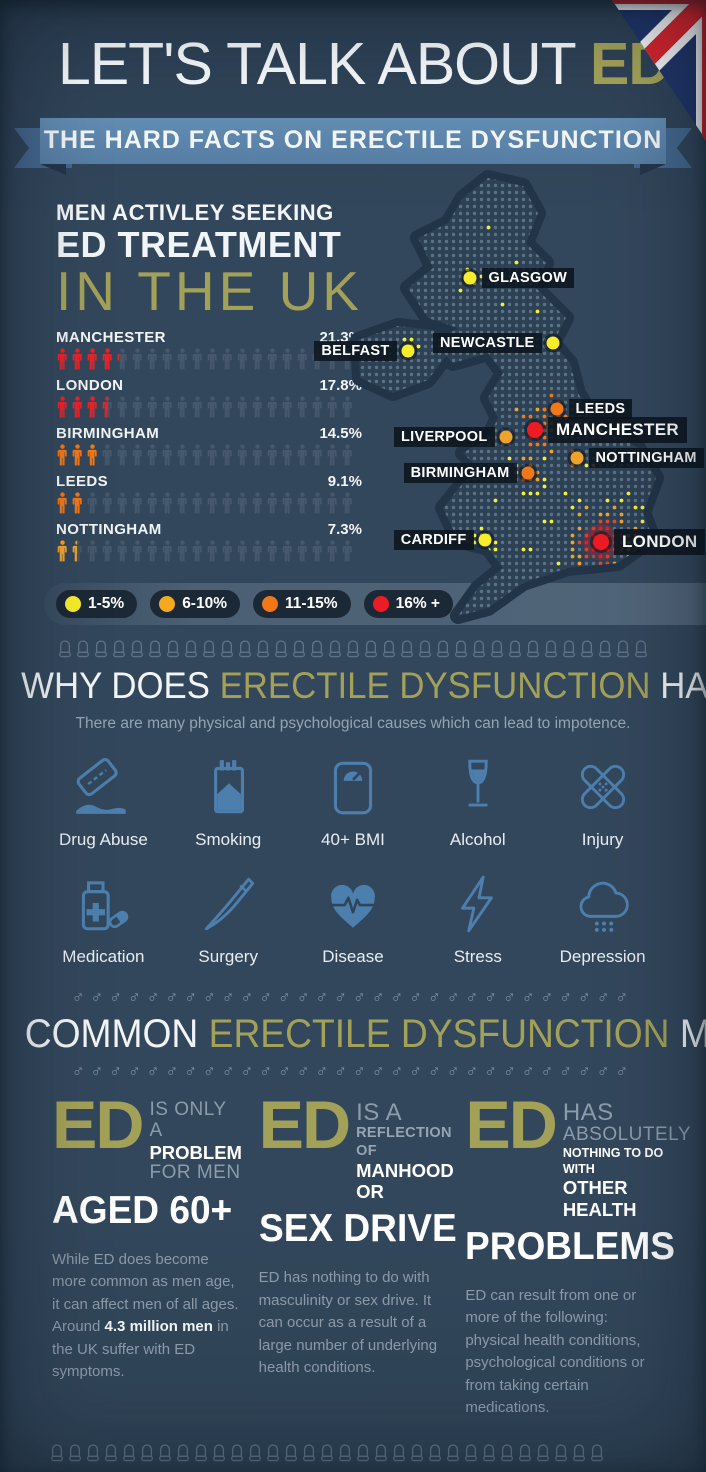 Image resolution: width=706 pixels, height=1472 pixels. I want to click on myth-big-line: AGED 60+, so click(142, 1210).